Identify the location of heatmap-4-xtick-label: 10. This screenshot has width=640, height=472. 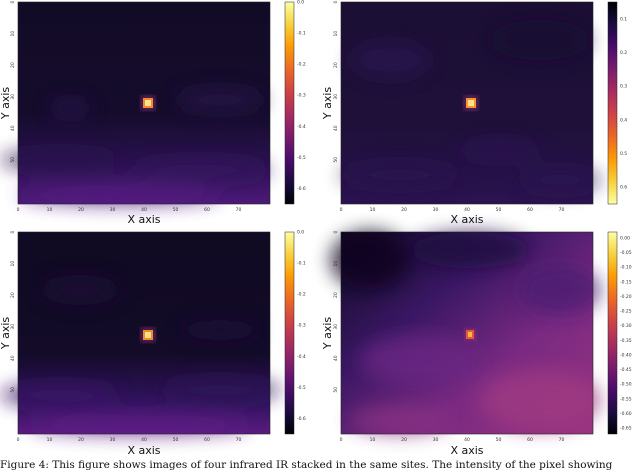
(373, 440).